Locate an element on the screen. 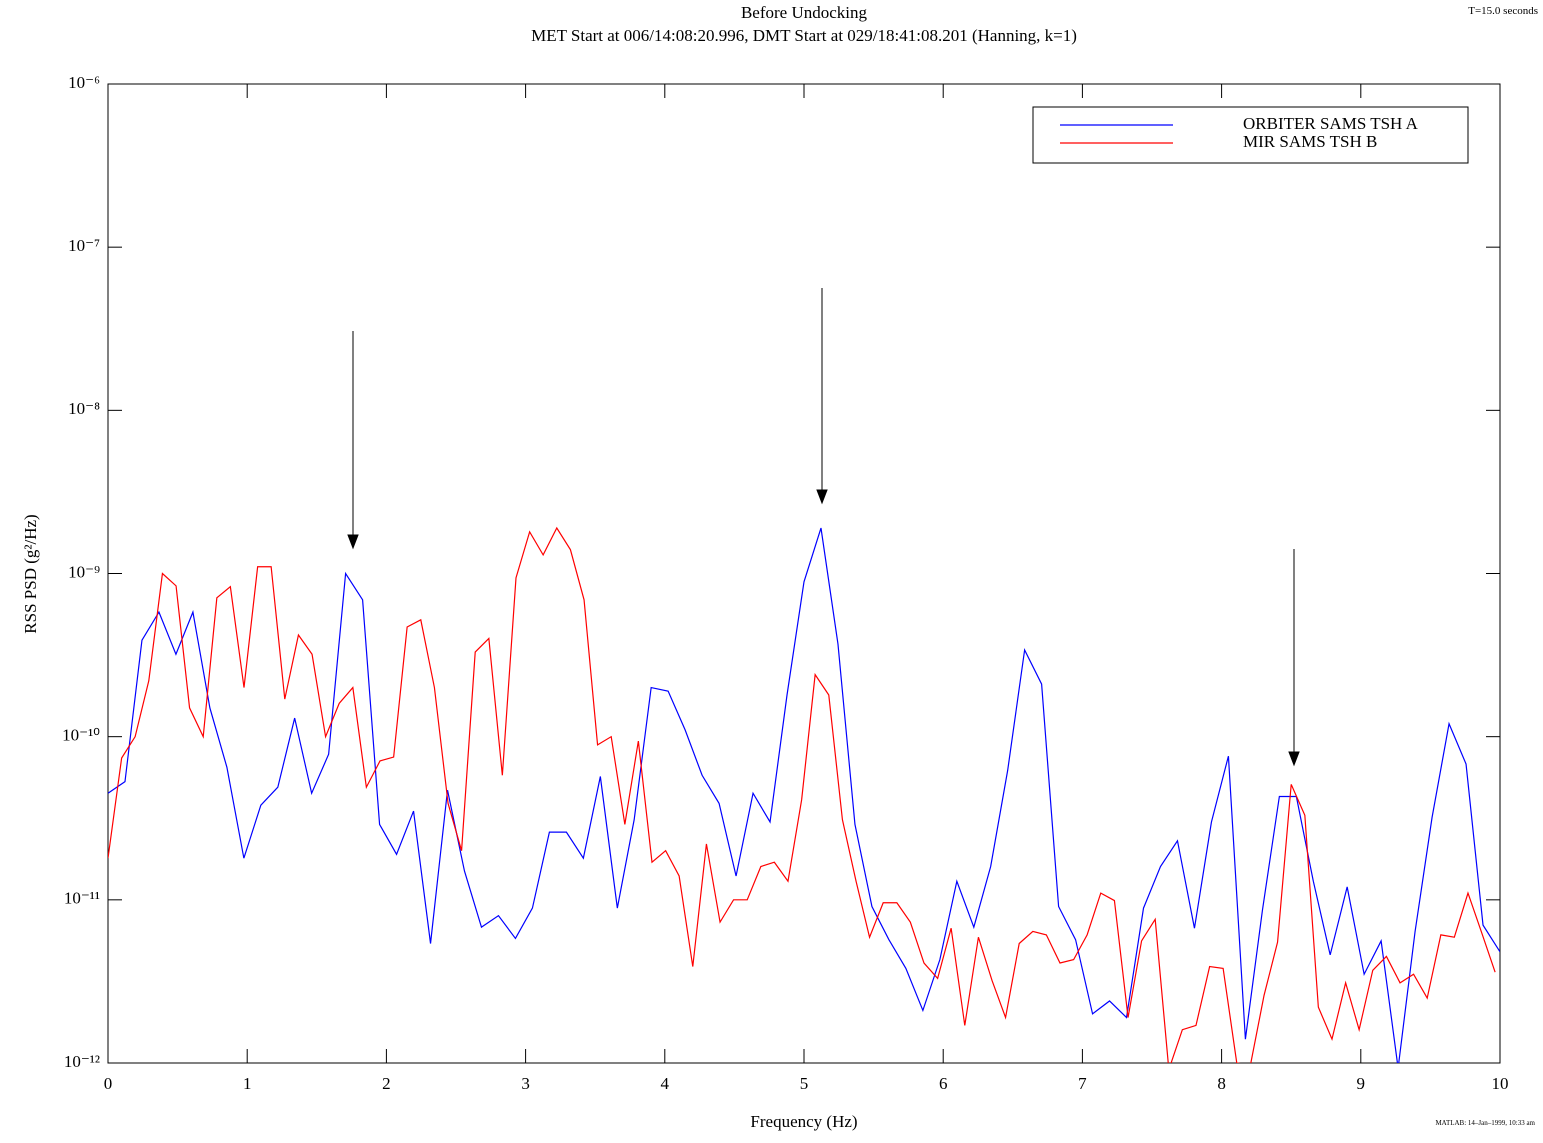 This screenshot has width=1543, height=1143. y-tick-label: 10⁻⁶ is located at coordinates (84, 82).